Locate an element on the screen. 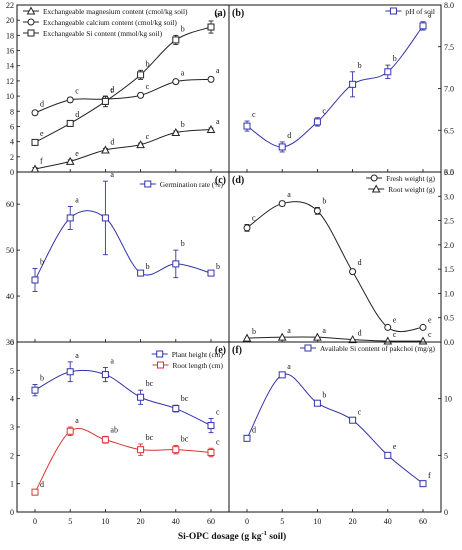 This screenshot has height=550, width=462. y-tick-label: 4 is located at coordinates (12, 399).